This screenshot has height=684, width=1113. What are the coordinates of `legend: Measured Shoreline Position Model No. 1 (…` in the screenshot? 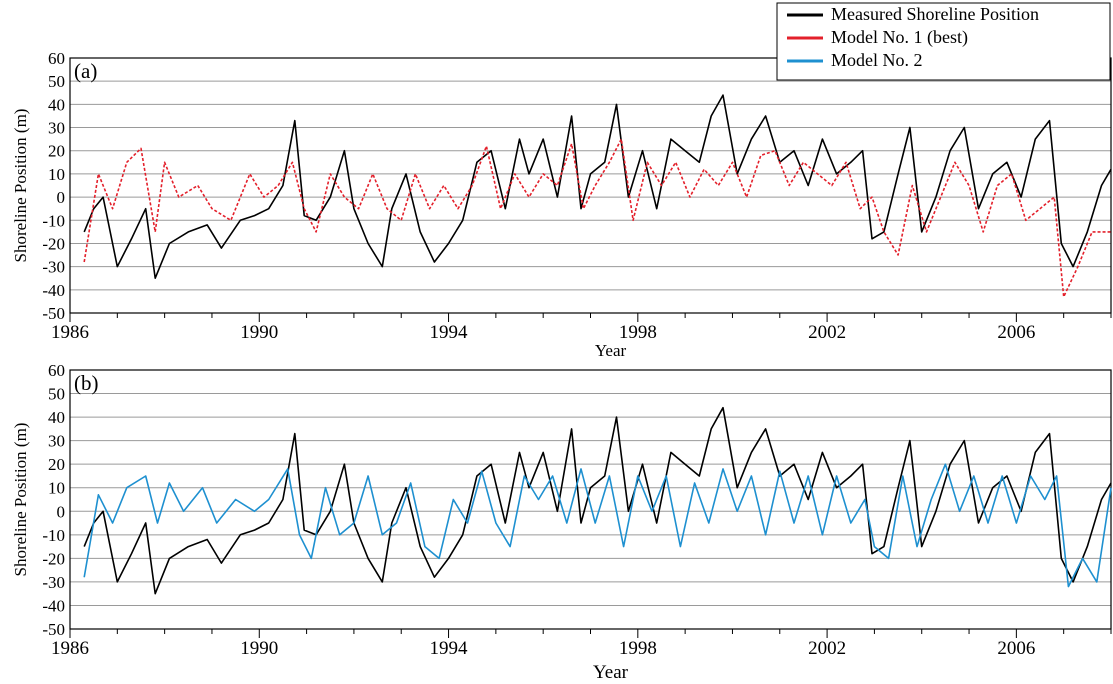 It's located at (943, 41).